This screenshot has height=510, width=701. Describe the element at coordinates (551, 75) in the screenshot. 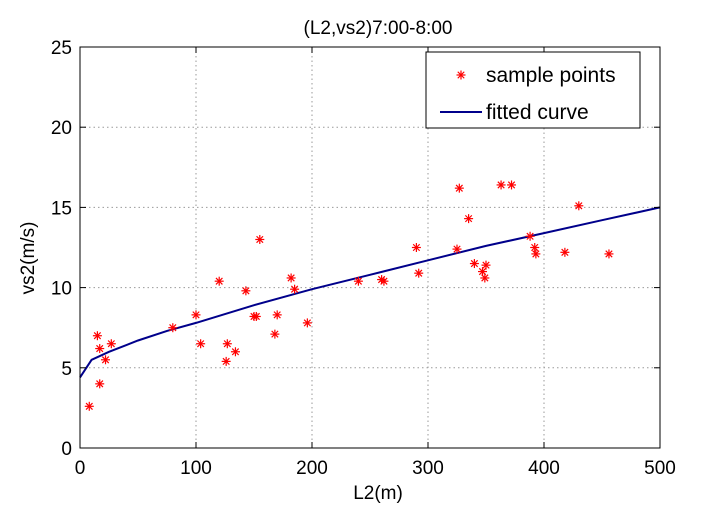

I see `legend-sample-points-label: sample points` at that location.